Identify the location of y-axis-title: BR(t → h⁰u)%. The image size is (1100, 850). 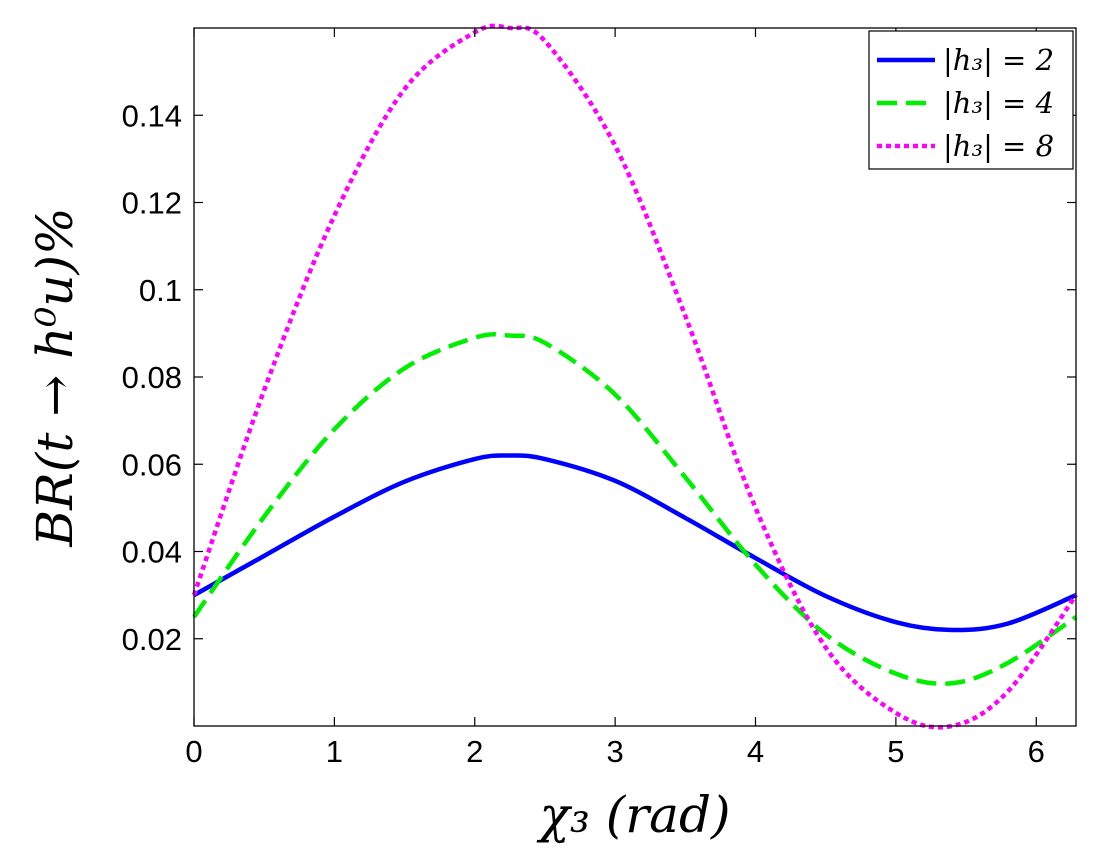
(55, 377).